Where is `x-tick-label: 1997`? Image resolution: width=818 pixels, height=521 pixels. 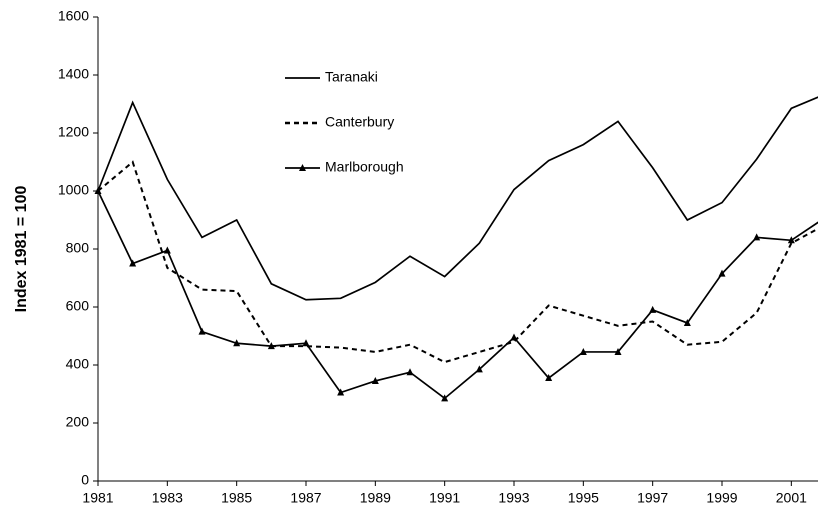 x-tick-label: 1997 is located at coordinates (652, 498).